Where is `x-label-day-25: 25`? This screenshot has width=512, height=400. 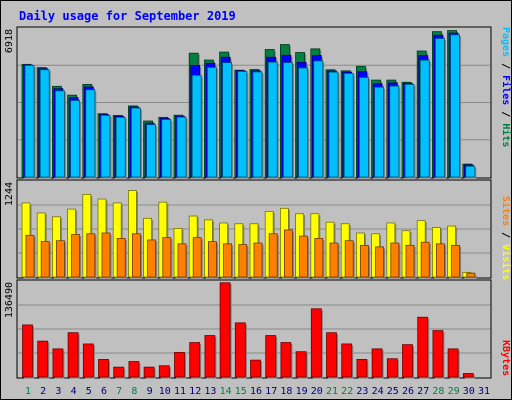
x-label-day-25: 25 is located at coordinates (393, 391).